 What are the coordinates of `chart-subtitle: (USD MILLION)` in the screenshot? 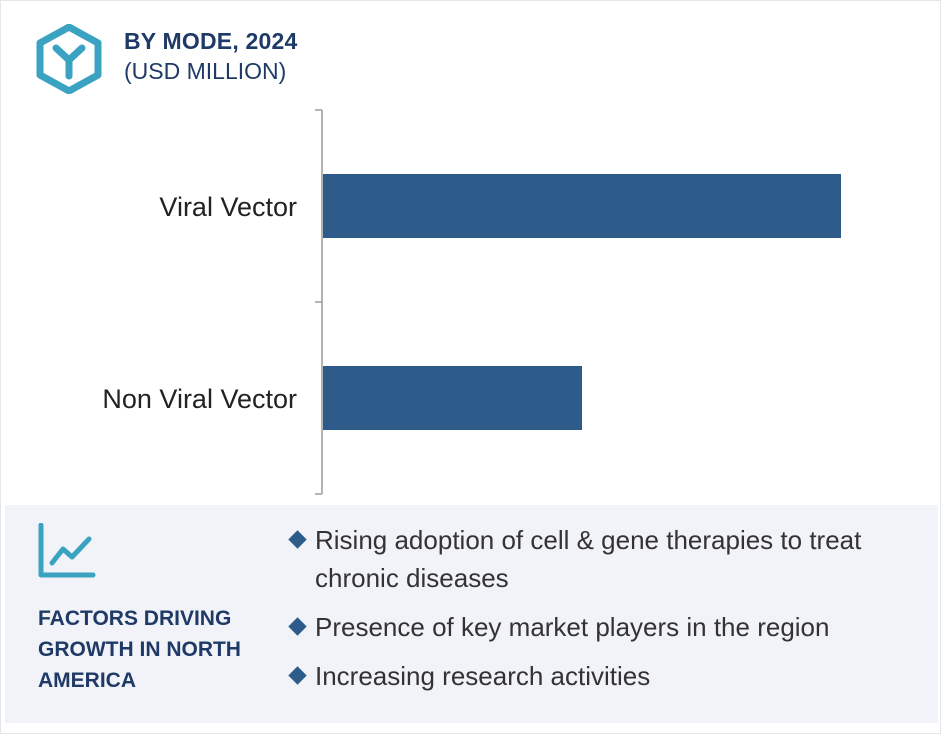 It's located at (205, 71).